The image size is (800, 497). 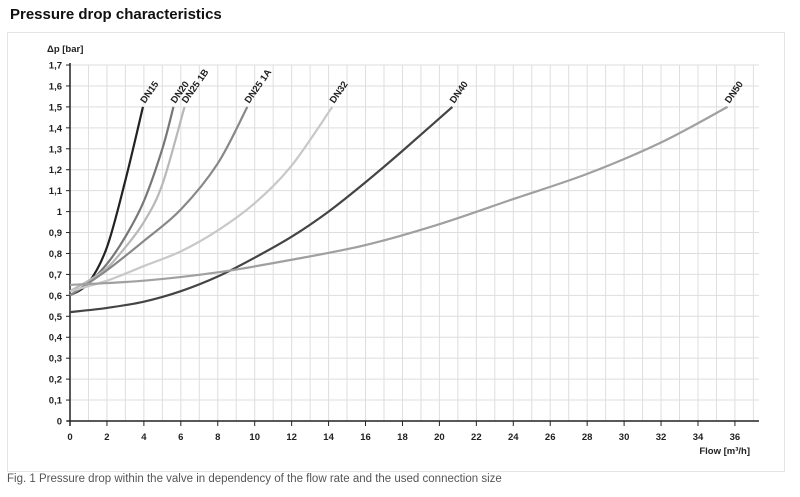 I want to click on x-tick-label: 24, so click(x=513, y=437).